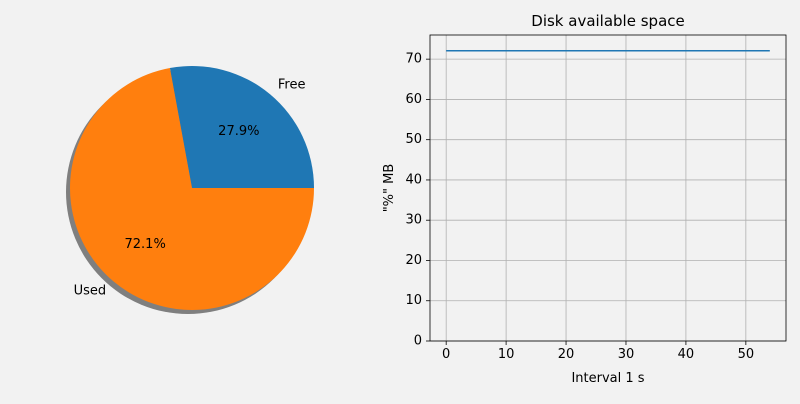 This screenshot has height=404, width=800. I want to click on y-tick-label: 30, so click(413, 220).